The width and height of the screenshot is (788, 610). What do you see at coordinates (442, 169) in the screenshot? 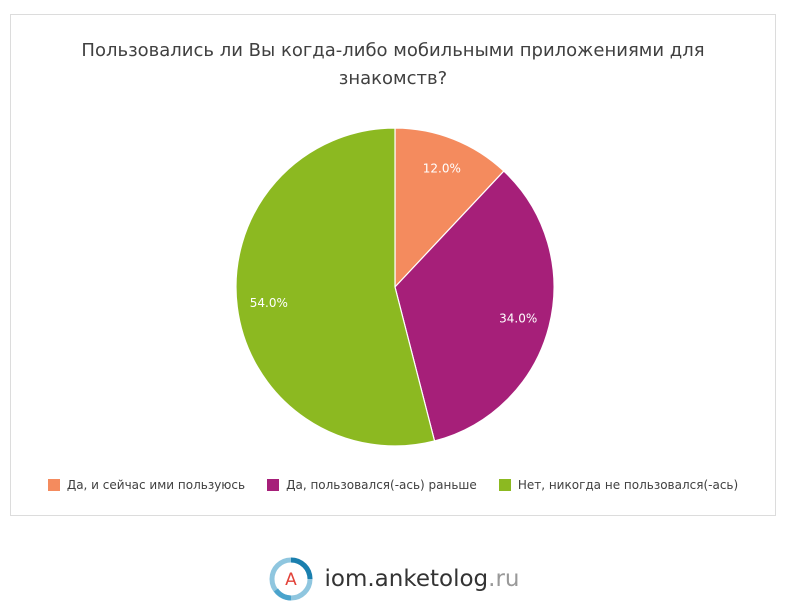
I see `slice-data-label-0: 12.0%` at bounding box center [442, 169].